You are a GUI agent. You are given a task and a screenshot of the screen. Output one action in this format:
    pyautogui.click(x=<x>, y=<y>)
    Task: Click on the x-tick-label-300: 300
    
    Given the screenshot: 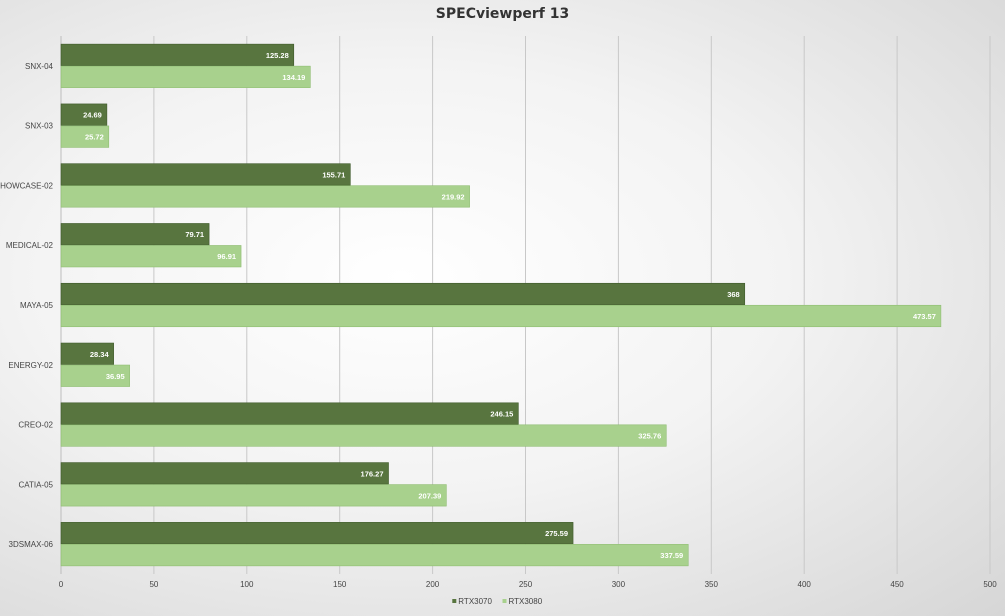 What is the action you would take?
    pyautogui.click(x=619, y=584)
    